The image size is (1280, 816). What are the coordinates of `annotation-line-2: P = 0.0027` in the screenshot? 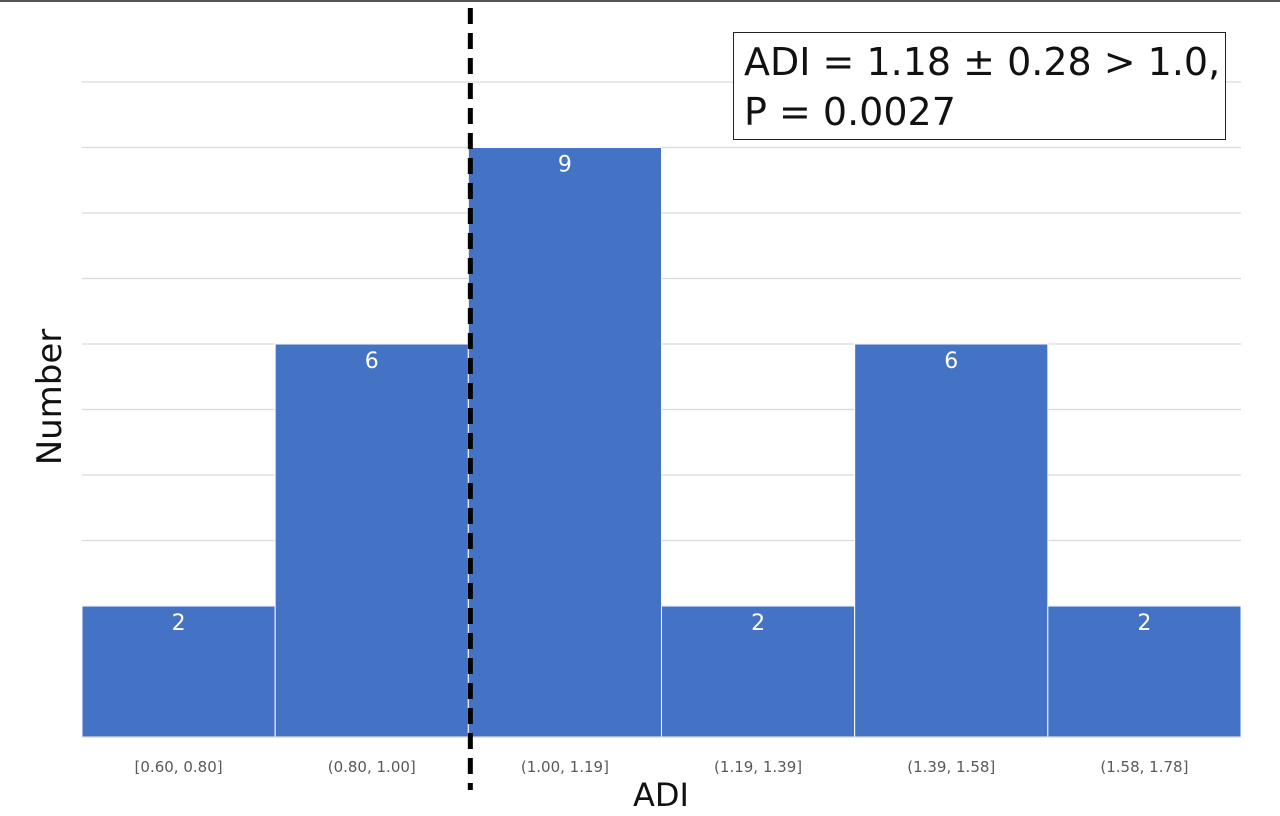 It's located at (850, 112).